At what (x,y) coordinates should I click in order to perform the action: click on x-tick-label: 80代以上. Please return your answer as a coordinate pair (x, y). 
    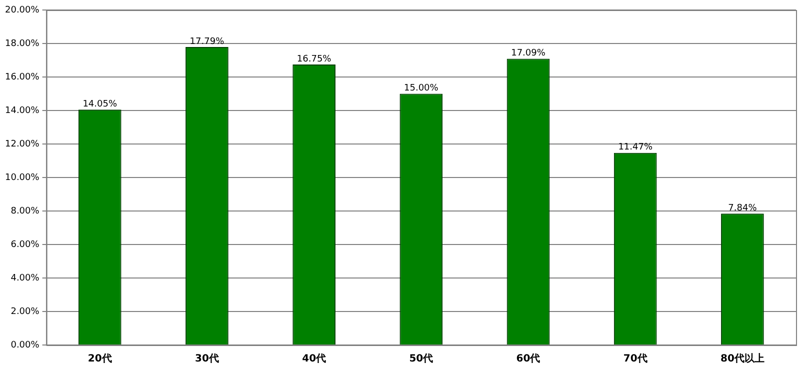
    Looking at the image, I should click on (742, 358).